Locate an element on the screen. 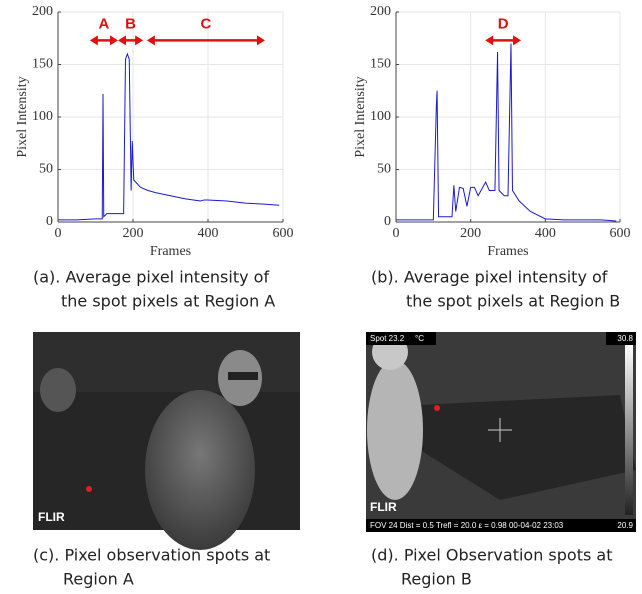 The width and height of the screenshot is (642, 594). caption: (b). Average pixel intensity of is located at coordinates (489, 277).